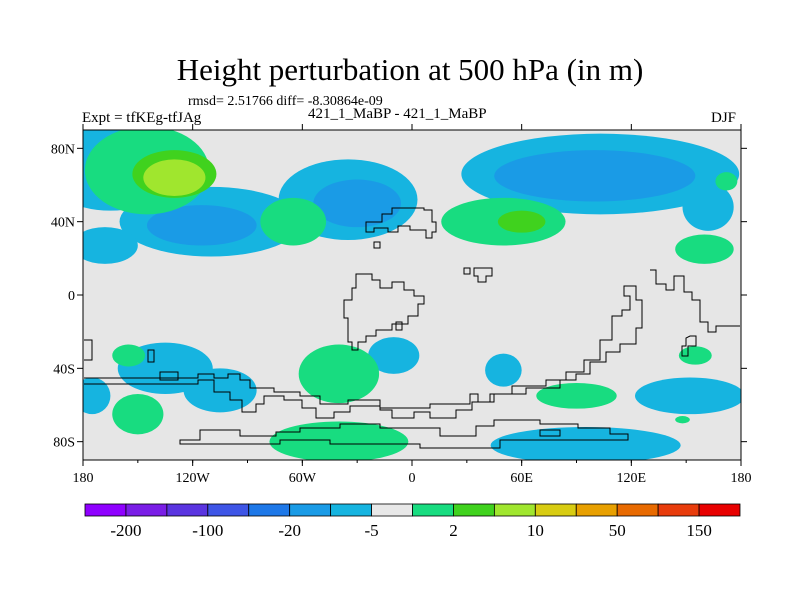  What do you see at coordinates (289, 530) in the screenshot?
I see `colorbar-label: -20` at bounding box center [289, 530].